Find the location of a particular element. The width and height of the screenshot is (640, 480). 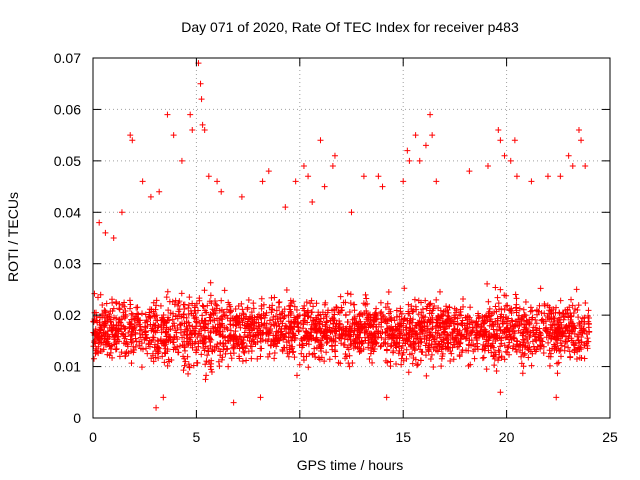

x-tick-label: 25 is located at coordinates (610, 437).